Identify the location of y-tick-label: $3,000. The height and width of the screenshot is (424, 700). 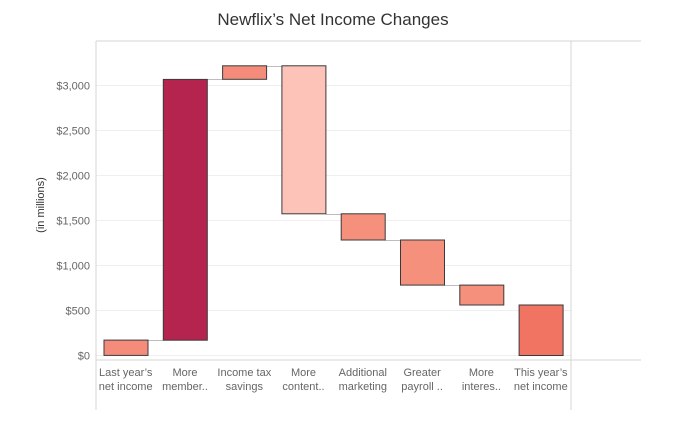
(73, 87).